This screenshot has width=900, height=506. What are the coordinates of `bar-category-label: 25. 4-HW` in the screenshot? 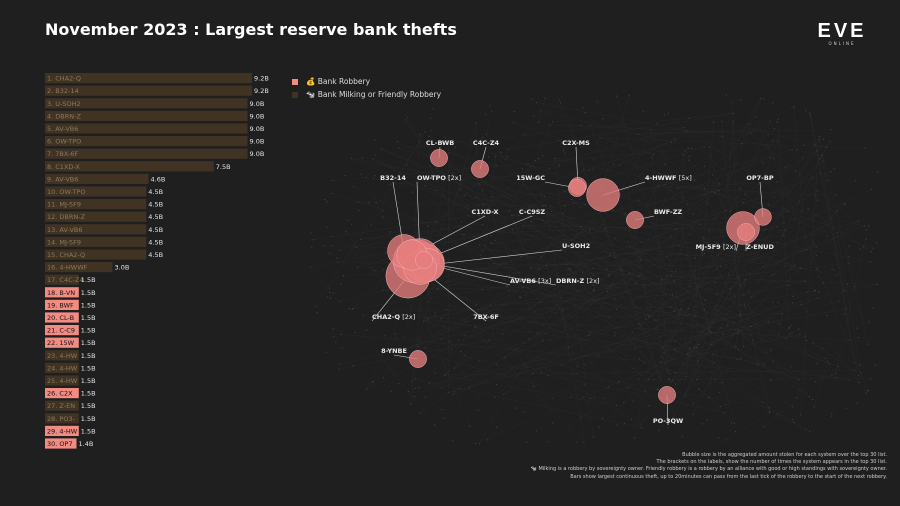 It's located at (62, 381).